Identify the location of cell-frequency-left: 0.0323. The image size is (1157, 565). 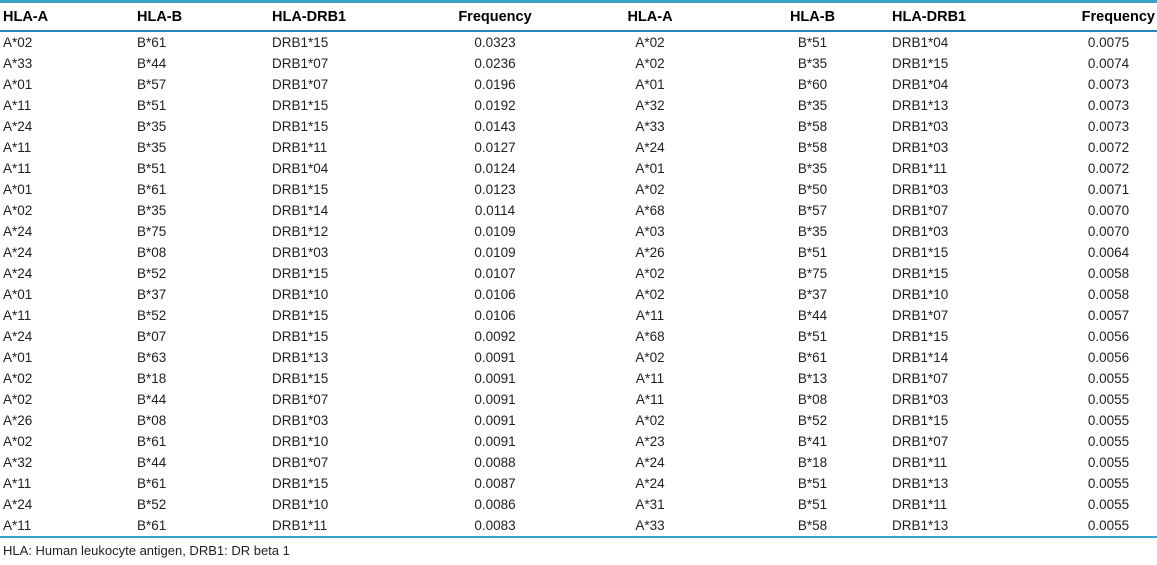
(495, 42).